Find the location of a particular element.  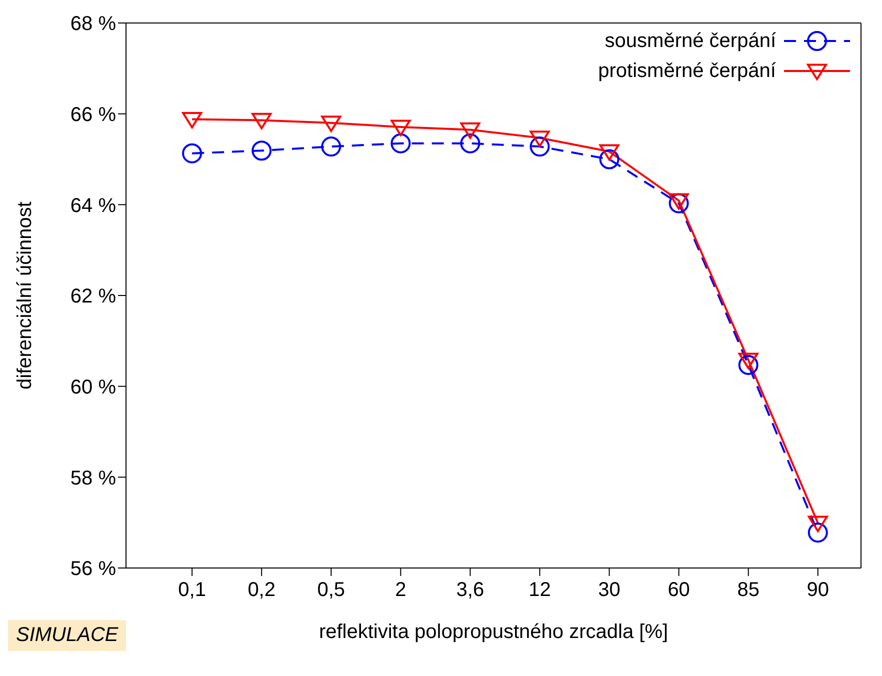

y-tick-label: 62 % is located at coordinates (93, 297).